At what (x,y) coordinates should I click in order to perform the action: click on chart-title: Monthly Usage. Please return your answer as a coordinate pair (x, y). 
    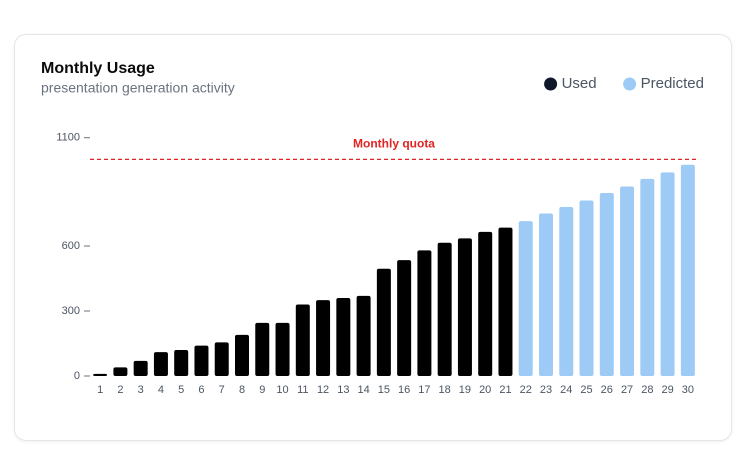
    Looking at the image, I should click on (98, 68).